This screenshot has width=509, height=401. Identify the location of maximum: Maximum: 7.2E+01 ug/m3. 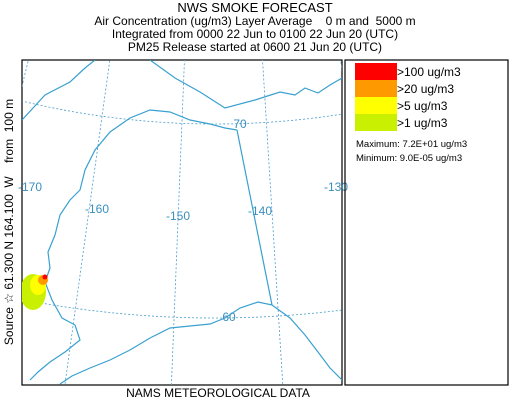
(411, 144).